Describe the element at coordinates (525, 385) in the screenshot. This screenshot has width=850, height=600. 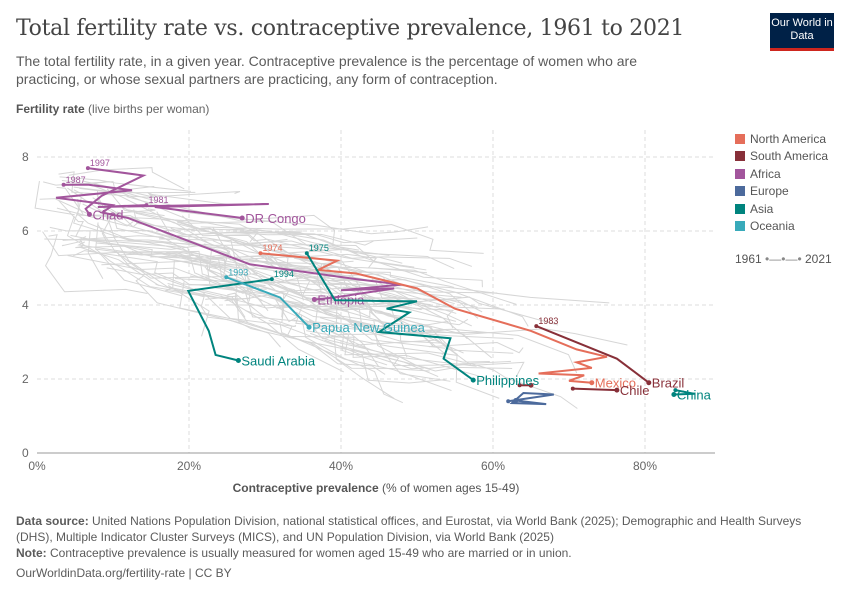
I see `series-south-america` at that location.